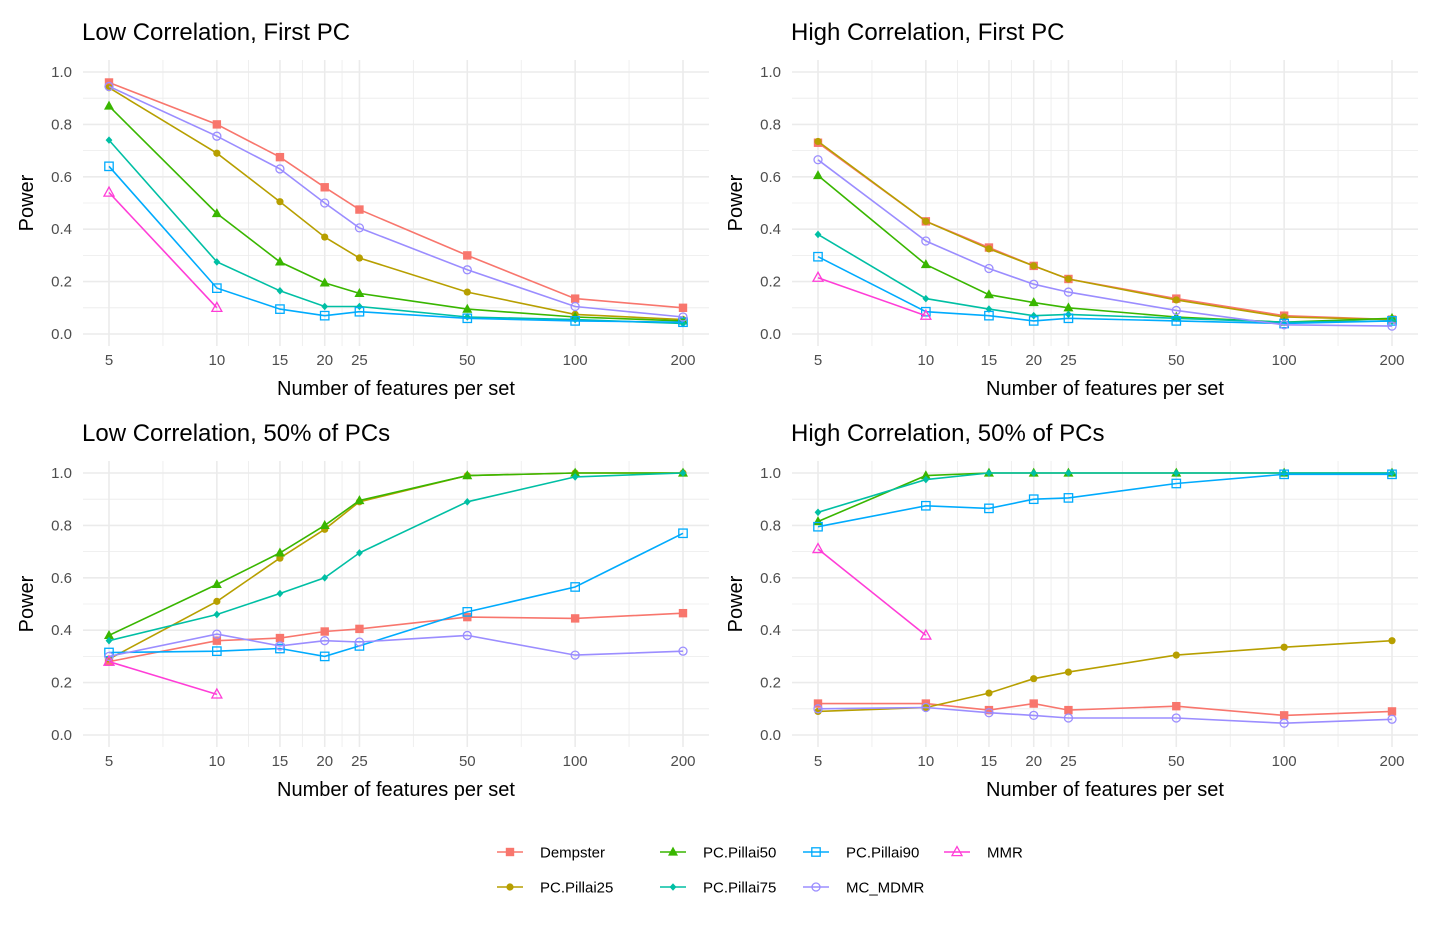 The image size is (1440, 936). Describe the element at coordinates (885, 888) in the screenshot. I see `legend-label: MC_MDMR` at that location.